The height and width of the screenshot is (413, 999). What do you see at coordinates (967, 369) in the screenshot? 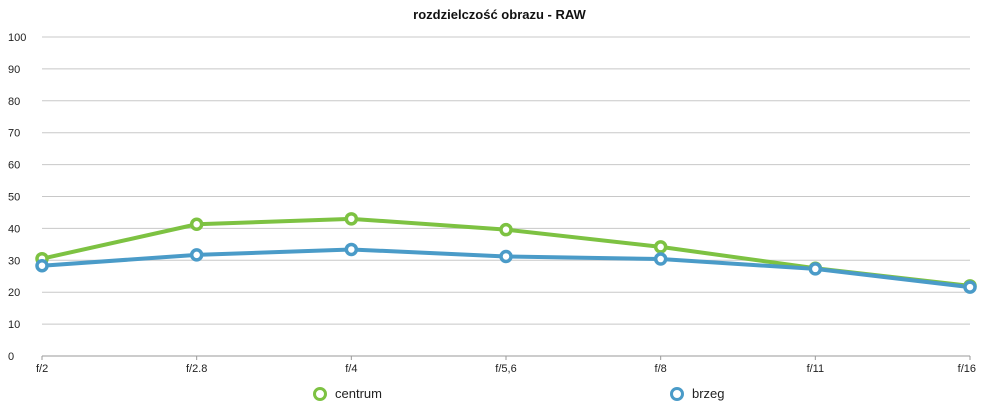
I see `x-tick-label: f/16` at bounding box center [967, 369].